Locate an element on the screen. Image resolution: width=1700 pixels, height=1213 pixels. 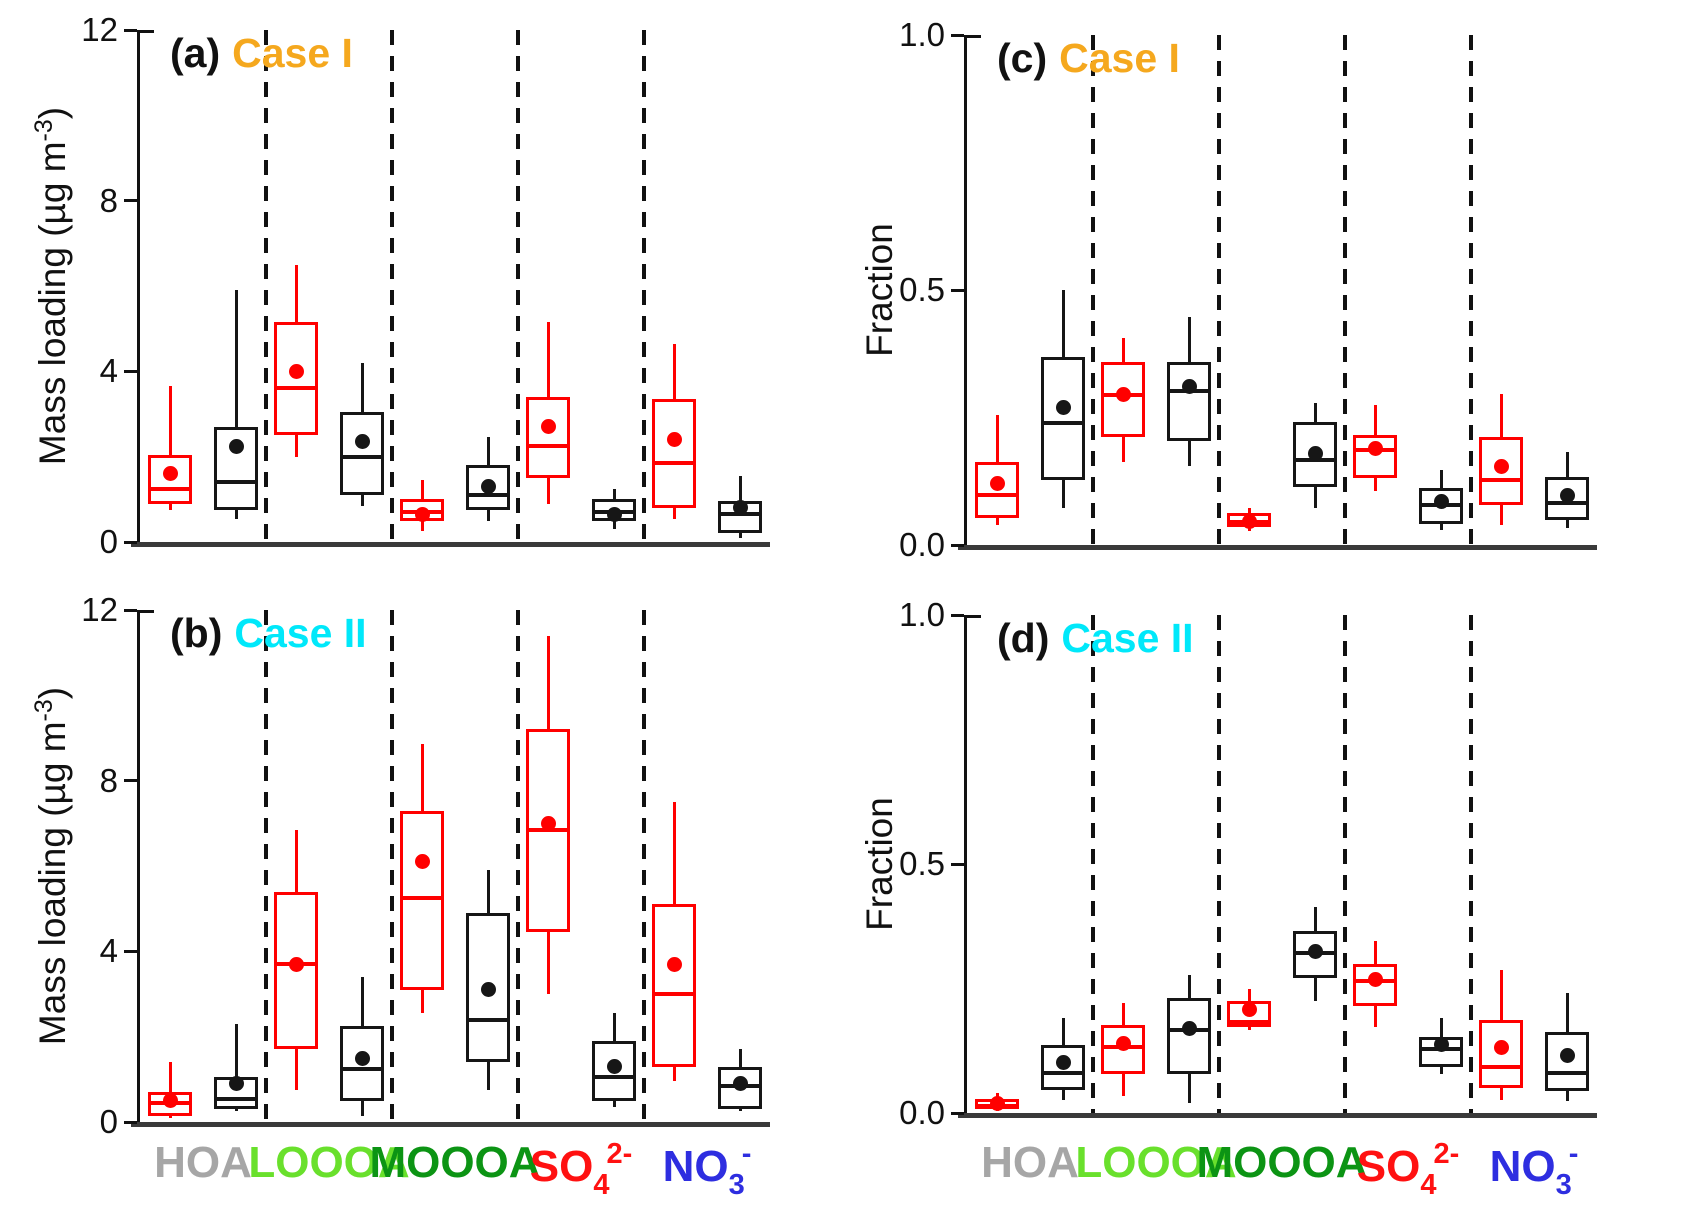
y-tick-label: 12 is located at coordinates (99, 609).